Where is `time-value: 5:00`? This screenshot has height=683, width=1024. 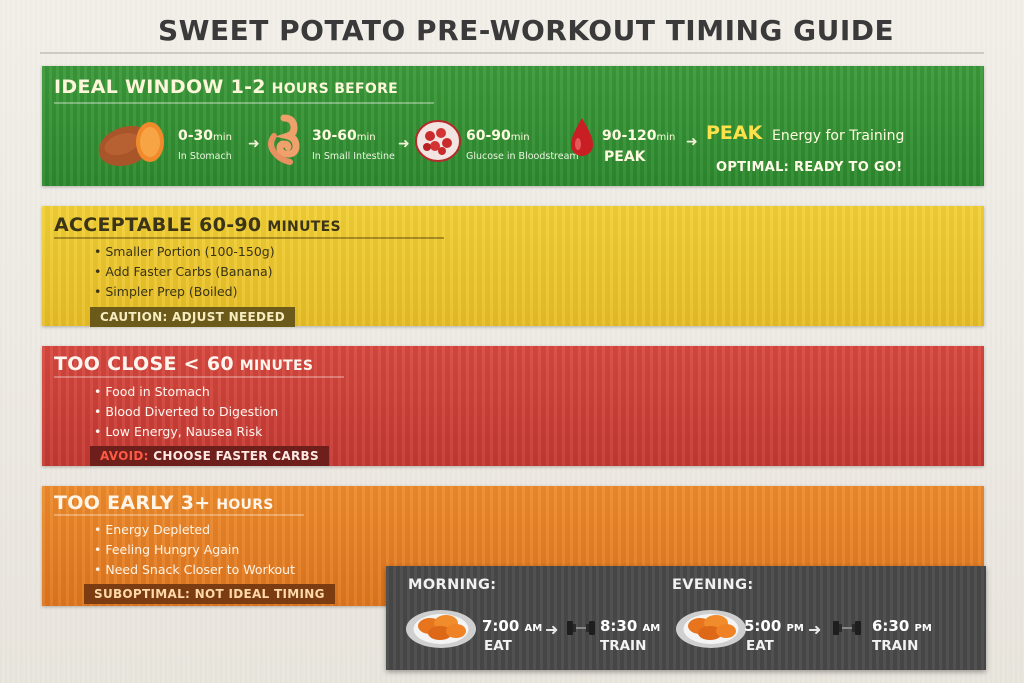 time-value: 5:00 is located at coordinates (763, 626).